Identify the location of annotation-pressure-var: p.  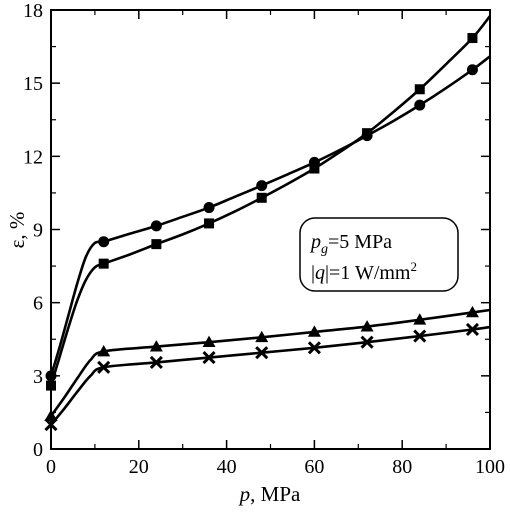
(315, 242).